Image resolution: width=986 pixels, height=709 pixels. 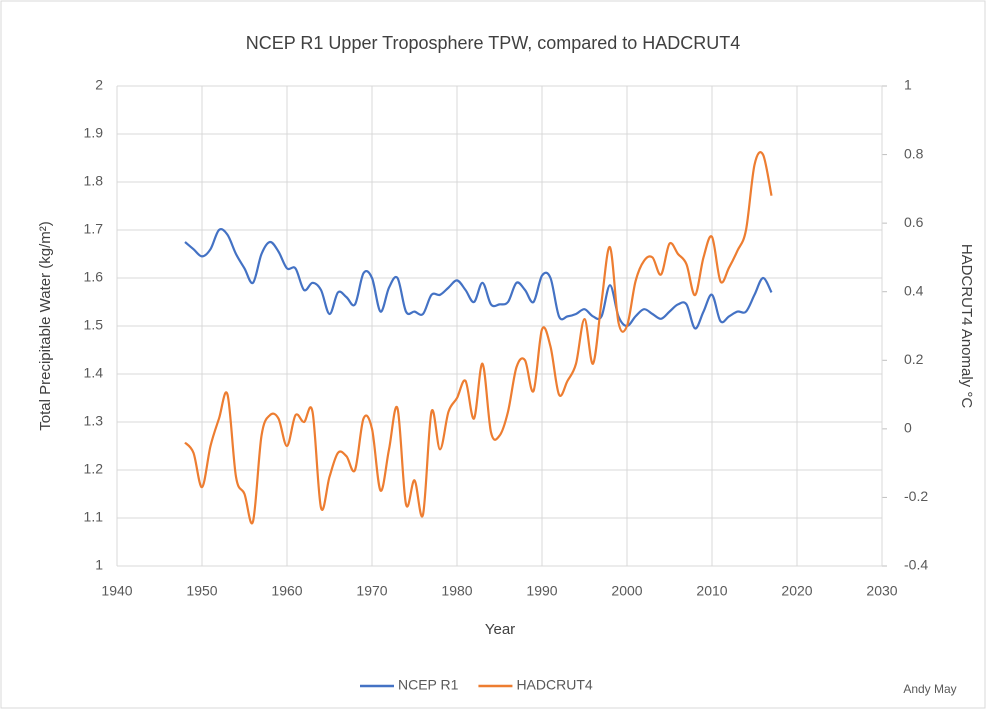 I want to click on y2-tick-label: 0.4, so click(x=914, y=290).